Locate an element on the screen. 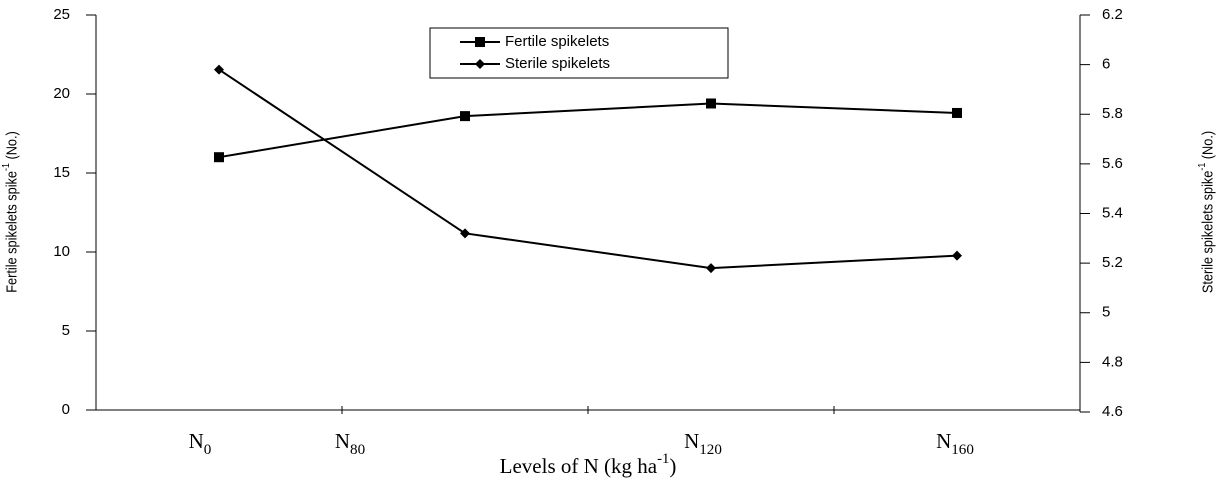  x-axis-label: Levels of N (kg ha-1) is located at coordinates (588, 464).